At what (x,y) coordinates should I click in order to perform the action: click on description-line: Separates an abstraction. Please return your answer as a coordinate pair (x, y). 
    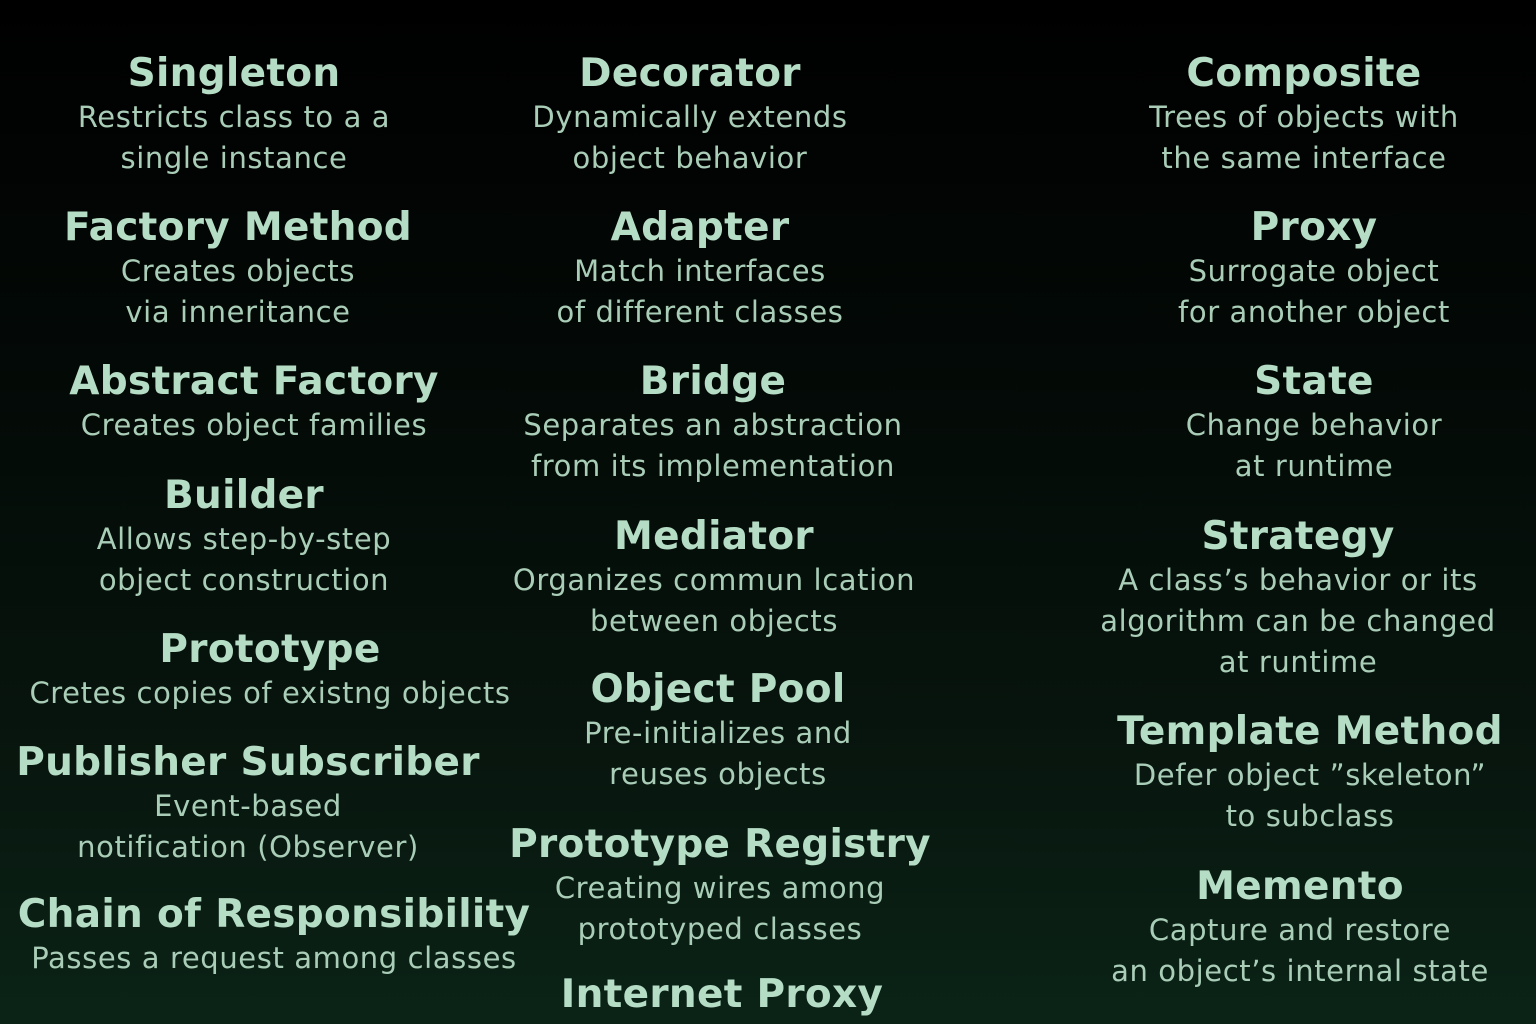
    Looking at the image, I should click on (713, 425).